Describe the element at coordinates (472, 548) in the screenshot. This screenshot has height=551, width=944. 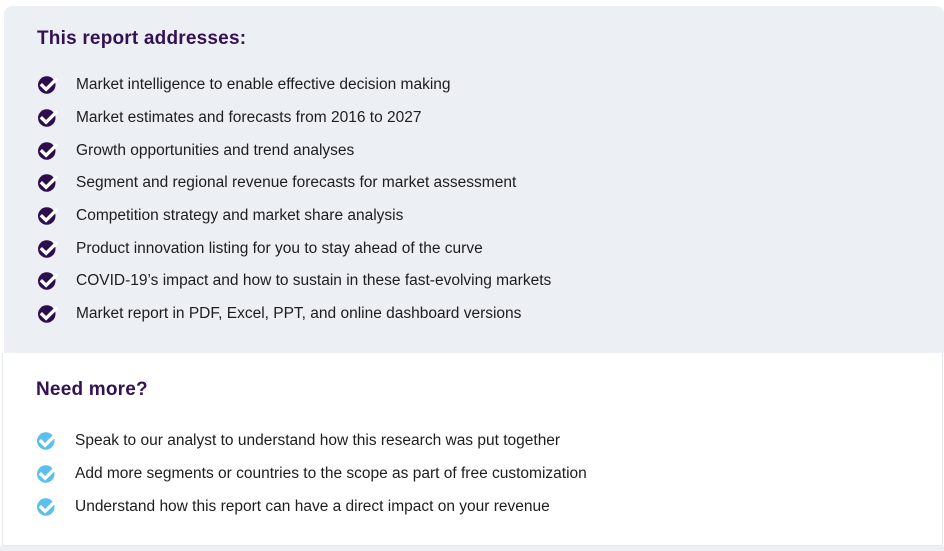
I see `page-bottom-strip` at that location.